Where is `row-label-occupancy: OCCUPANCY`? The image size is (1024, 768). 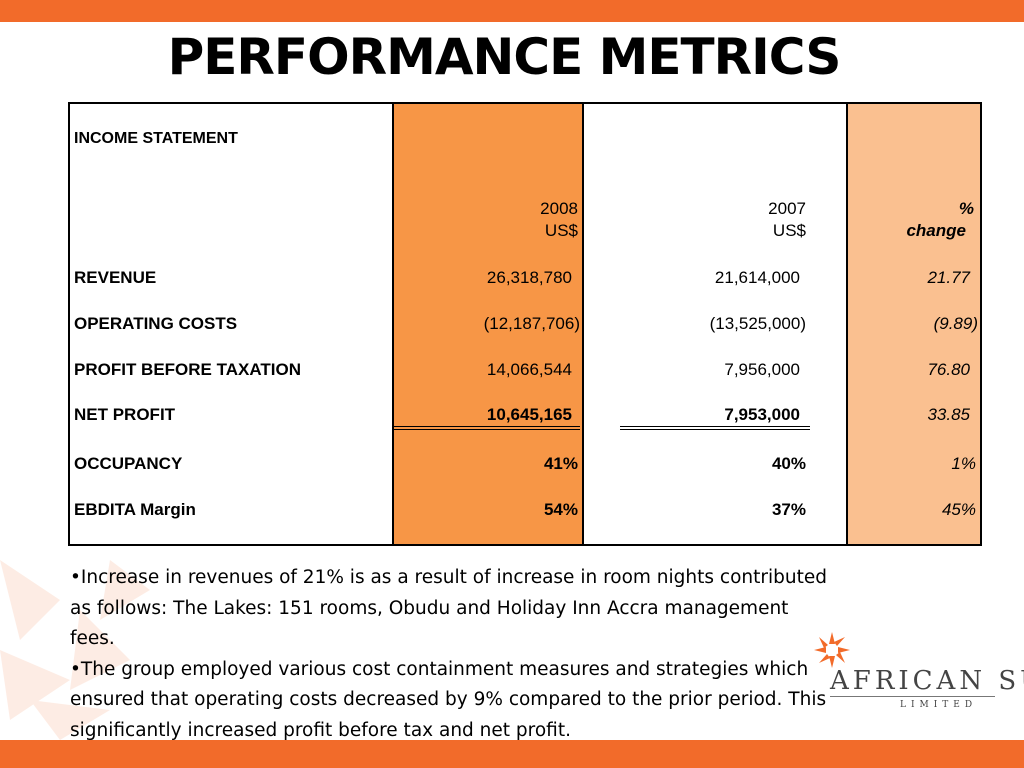 row-label-occupancy: OCCUPANCY is located at coordinates (128, 463).